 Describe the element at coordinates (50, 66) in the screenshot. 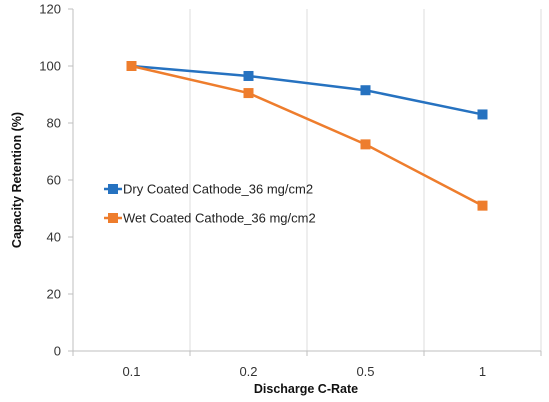

I see `y-tick-label: 100` at that location.